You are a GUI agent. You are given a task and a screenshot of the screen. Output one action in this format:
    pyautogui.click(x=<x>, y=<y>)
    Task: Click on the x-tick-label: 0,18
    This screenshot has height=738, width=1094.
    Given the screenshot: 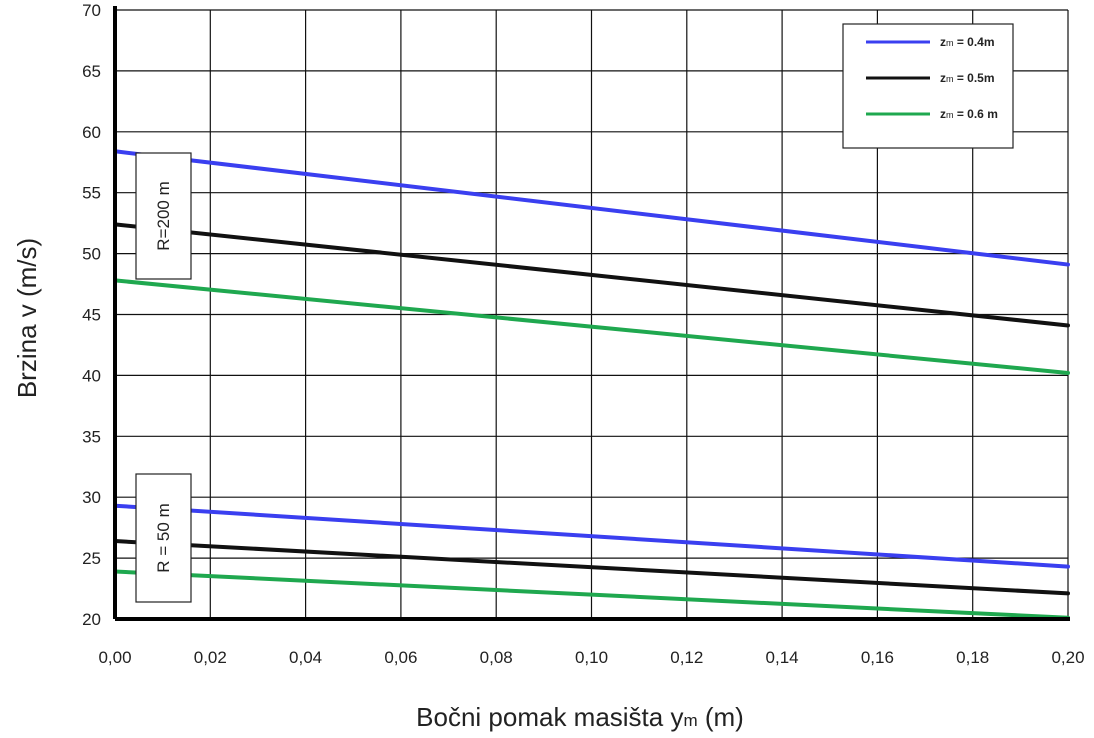 What is the action you would take?
    pyautogui.click(x=972, y=657)
    